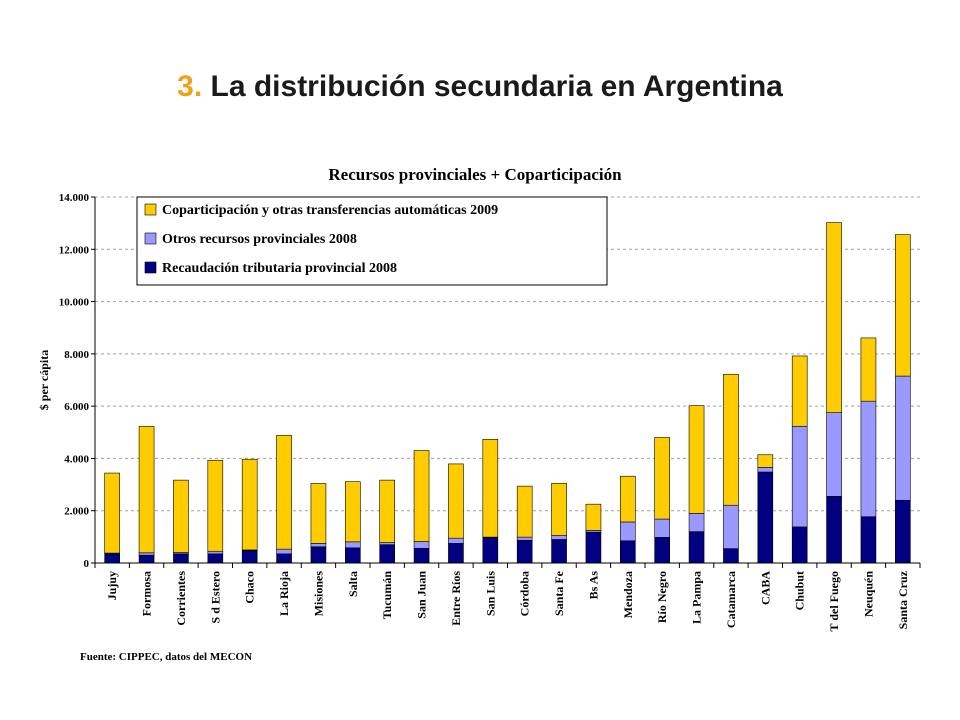  Describe the element at coordinates (76, 355) in the screenshot. I see `y-tick-label: 8.000` at that location.